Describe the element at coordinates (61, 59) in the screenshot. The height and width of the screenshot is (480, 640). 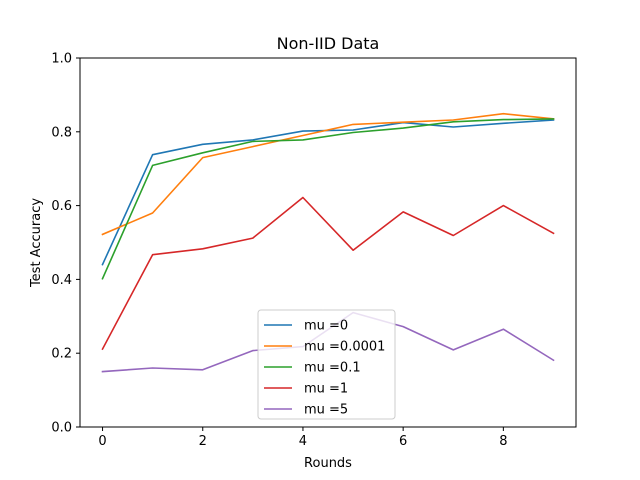
I see `y-tick-label-5: 1.0` at that location.